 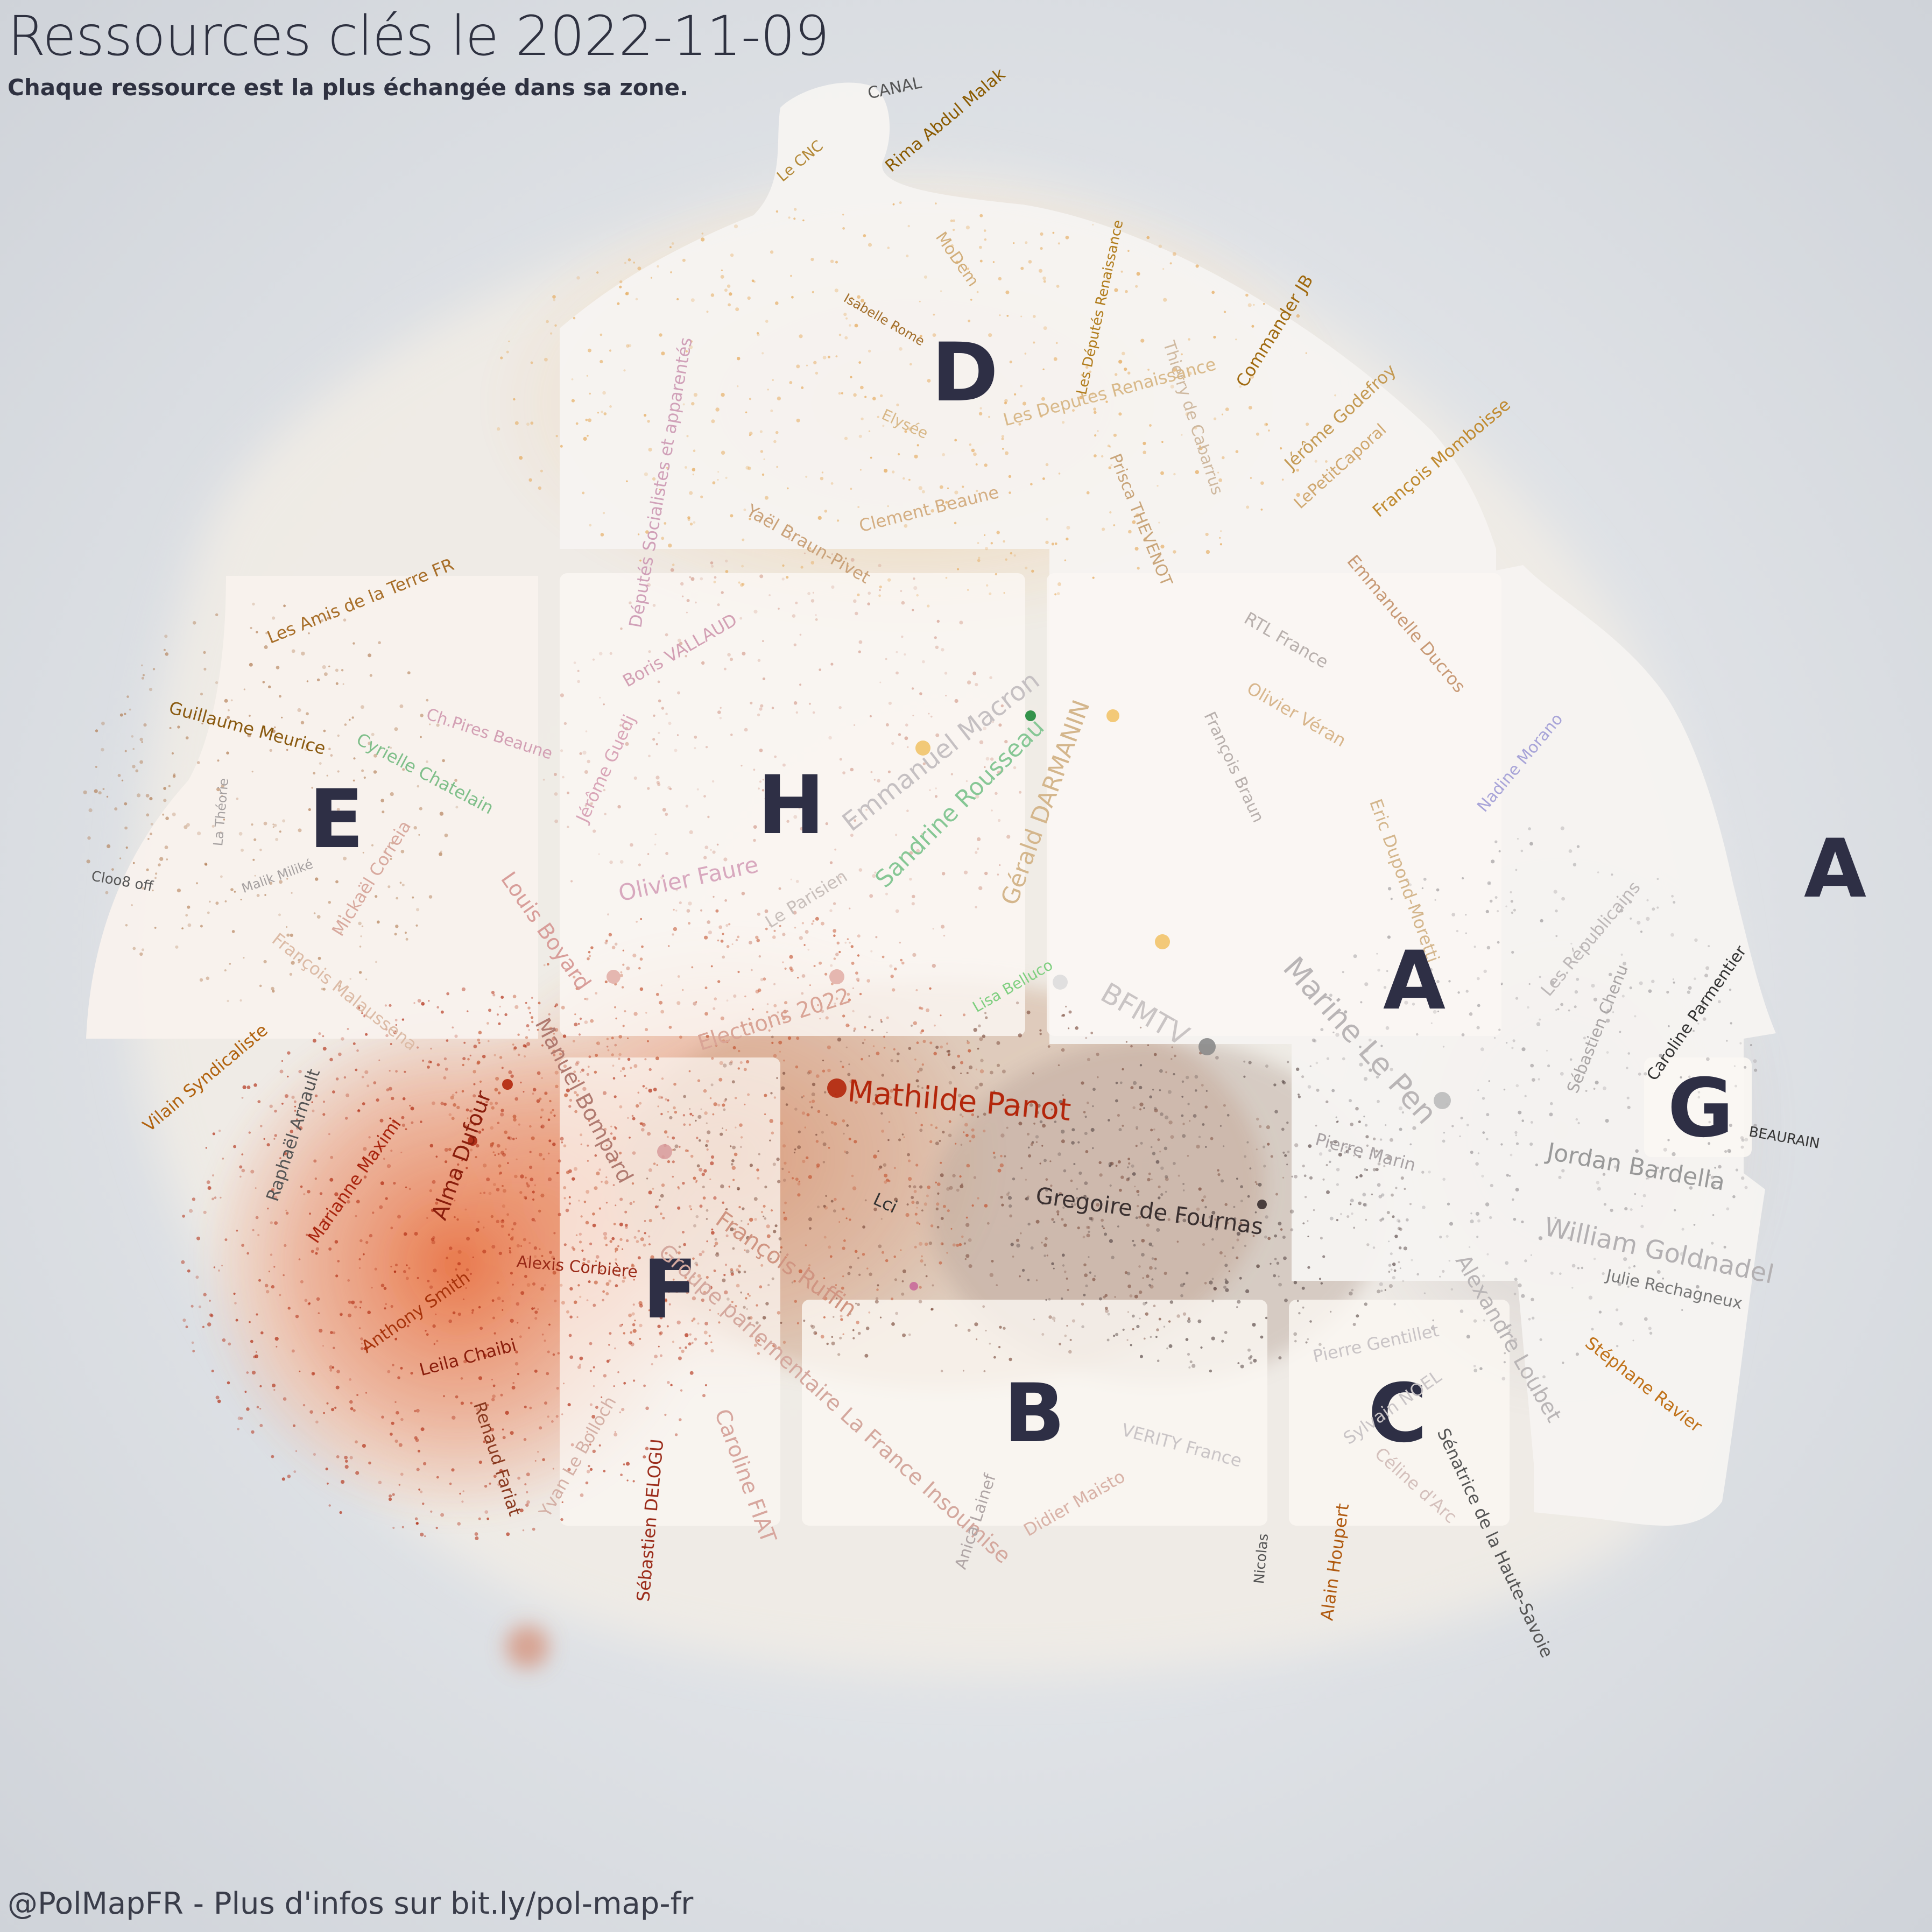 I want to click on zone-label-e: E, so click(x=336, y=819).